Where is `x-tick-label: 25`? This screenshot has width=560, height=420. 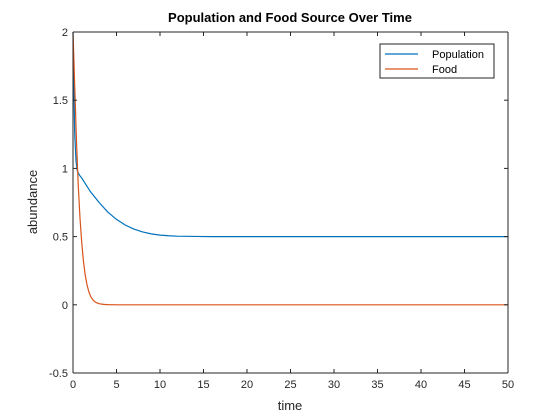
x-tick-label: 25 is located at coordinates (290, 385).